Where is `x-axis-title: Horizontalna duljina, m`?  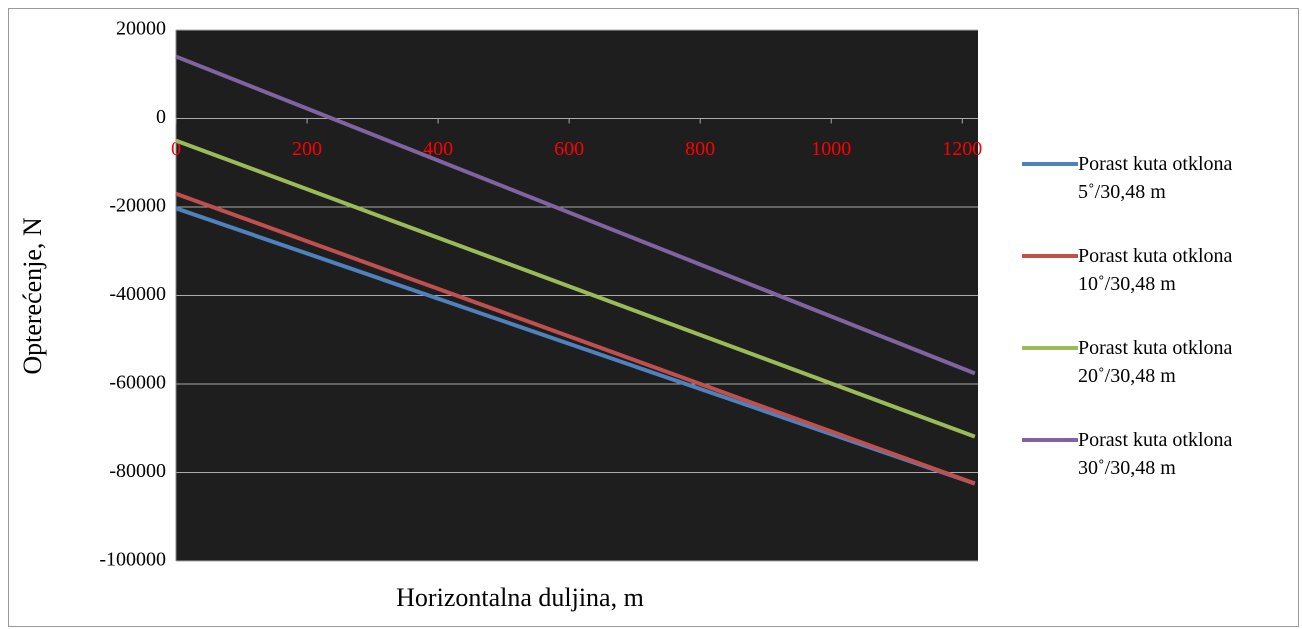
x-axis-title: Horizontalna duljina, m is located at coordinates (520, 597).